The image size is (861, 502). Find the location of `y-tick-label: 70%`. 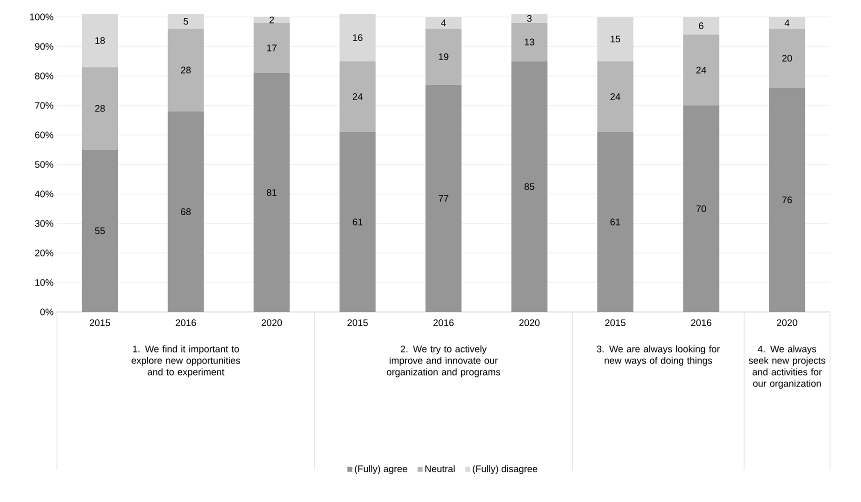

y-tick-label: 70% is located at coordinates (44, 105).